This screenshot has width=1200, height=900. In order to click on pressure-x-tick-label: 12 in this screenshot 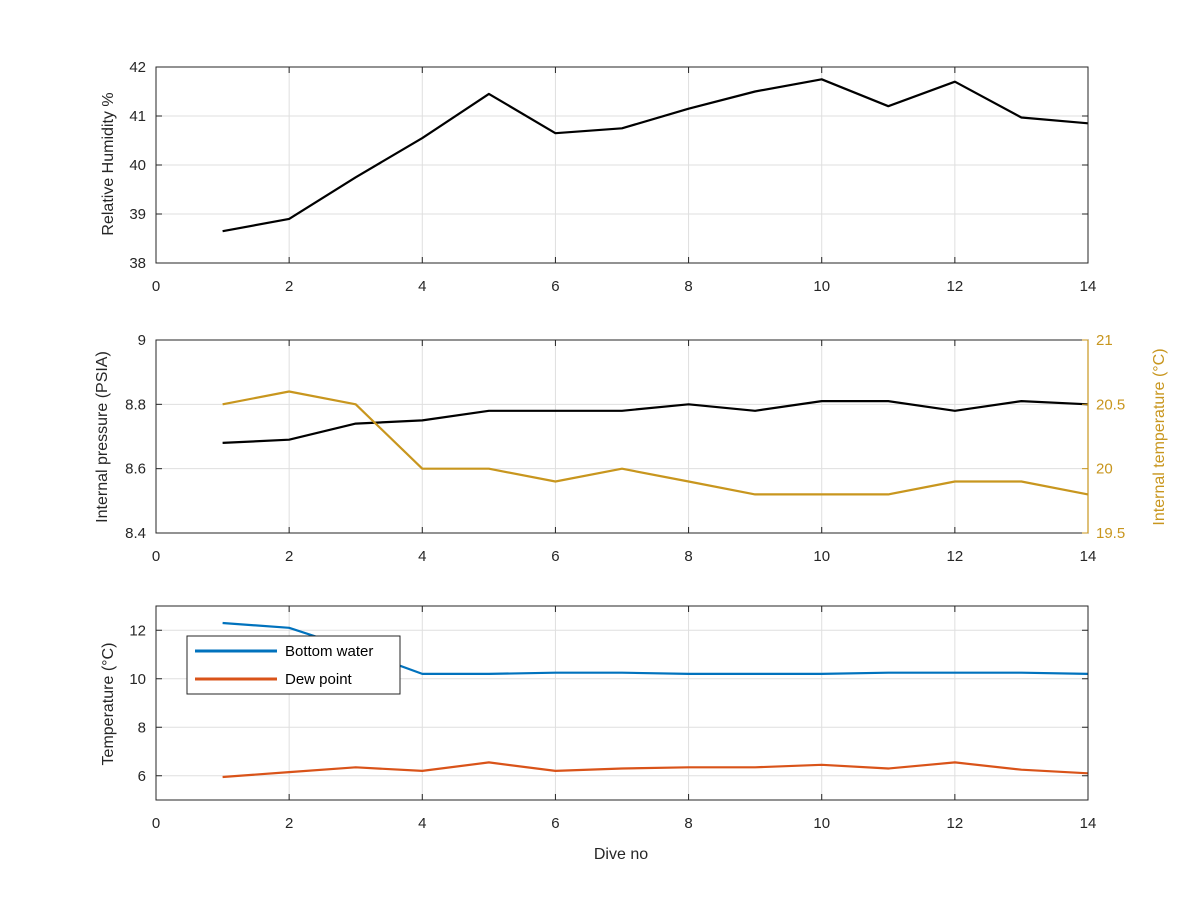, I will do `click(955, 556)`.